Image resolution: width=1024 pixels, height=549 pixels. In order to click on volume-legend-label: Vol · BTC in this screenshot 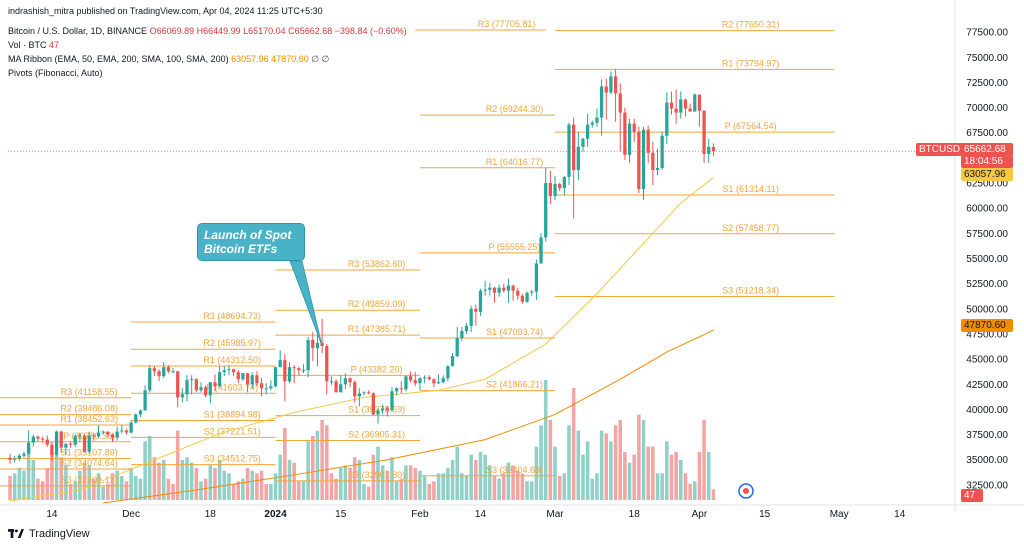, I will do `click(27, 45)`.